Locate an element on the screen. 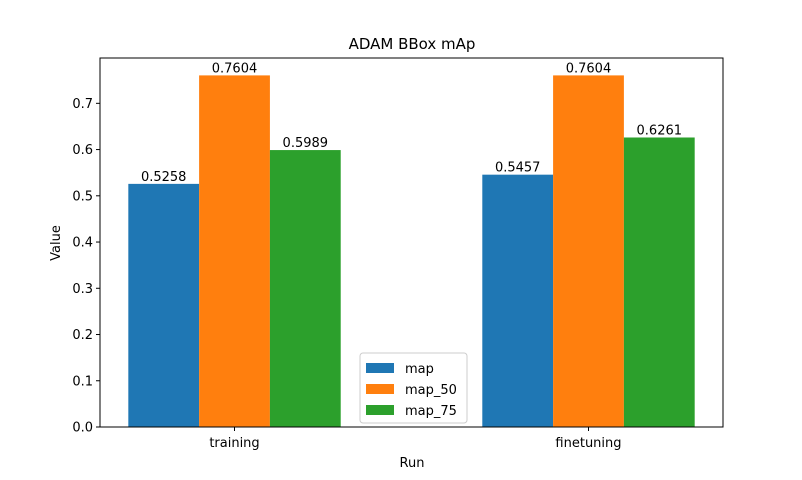 The image size is (802, 480). y-tick-label: 0.7 is located at coordinates (82, 104).